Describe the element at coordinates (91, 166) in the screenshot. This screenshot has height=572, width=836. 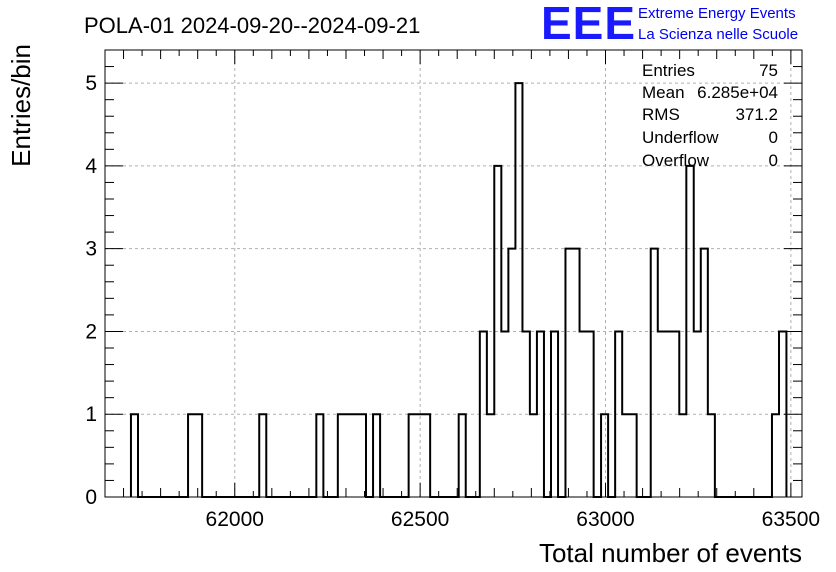
I see `y-tick-label: 4` at that location.